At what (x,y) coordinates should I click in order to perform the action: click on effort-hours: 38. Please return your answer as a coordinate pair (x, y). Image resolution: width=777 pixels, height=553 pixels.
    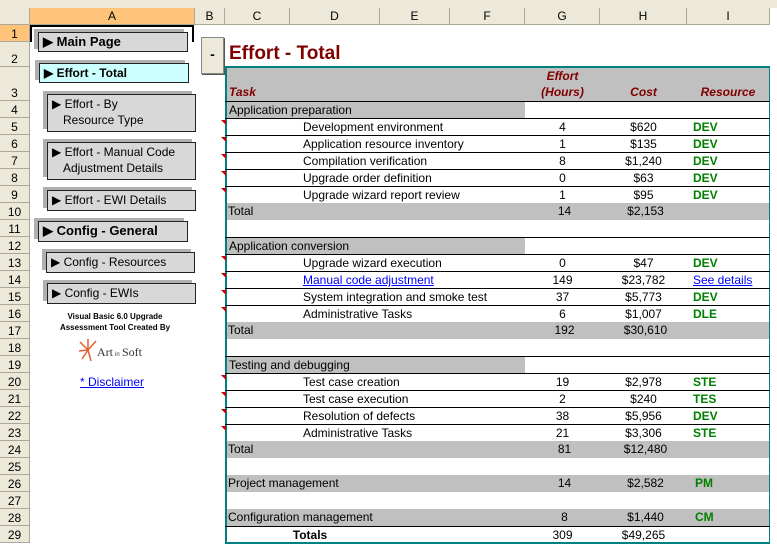
    Looking at the image, I should click on (562, 416).